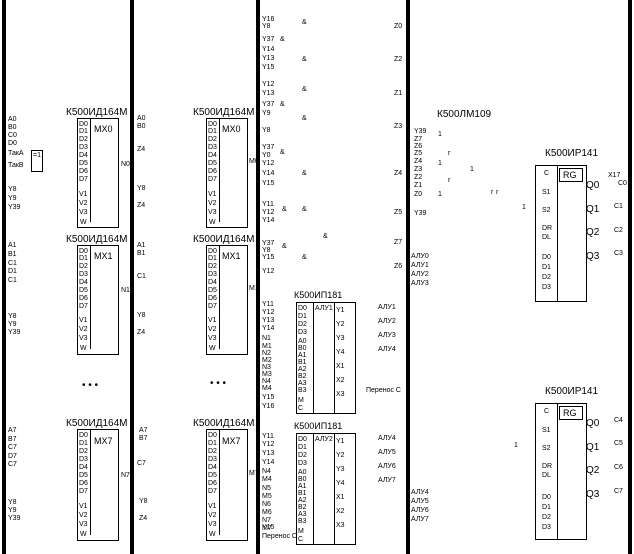 The image size is (634, 554). What do you see at coordinates (571, 413) in the screenshot?
I see `rg-block` at bounding box center [571, 413].